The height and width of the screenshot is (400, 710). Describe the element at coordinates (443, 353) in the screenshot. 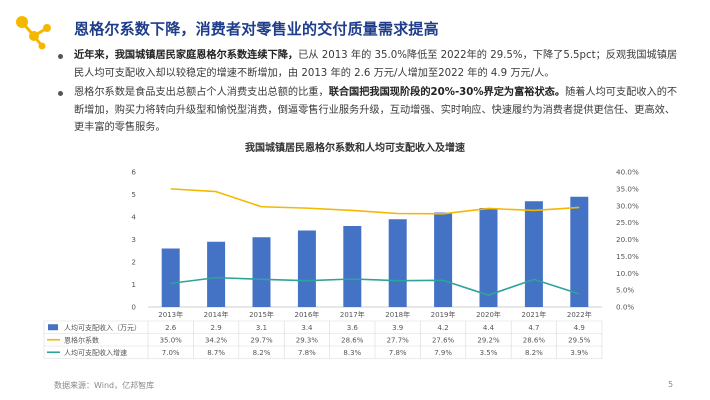

I see `table-data-label: 7.9%` at that location.